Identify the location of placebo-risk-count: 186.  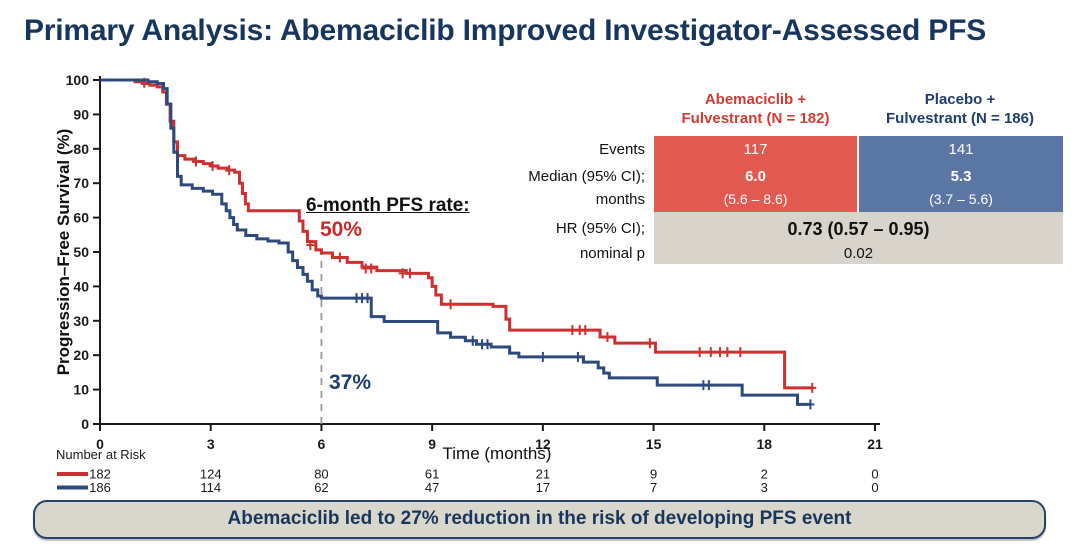
(100, 487).